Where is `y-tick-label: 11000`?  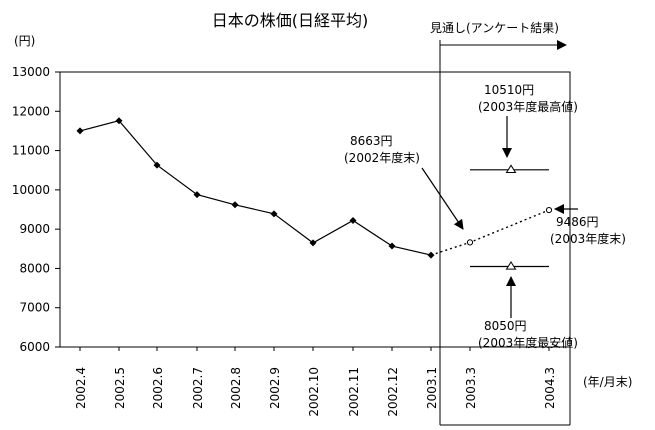 y-tick-label: 11000 is located at coordinates (31, 151).